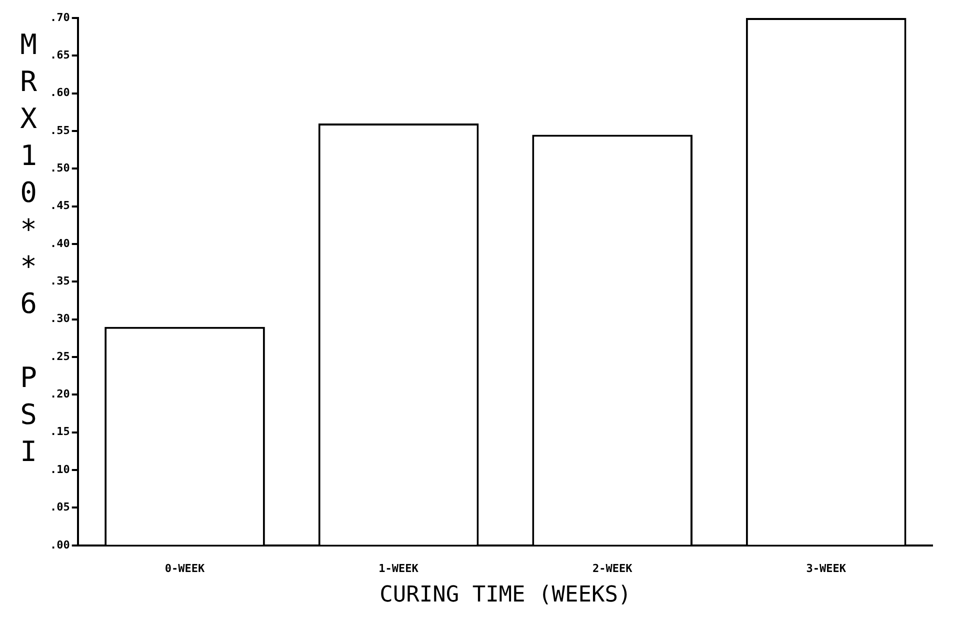 Image resolution: width=955 pixels, height=627 pixels. I want to click on y-tick-label: .15, so click(60, 431).